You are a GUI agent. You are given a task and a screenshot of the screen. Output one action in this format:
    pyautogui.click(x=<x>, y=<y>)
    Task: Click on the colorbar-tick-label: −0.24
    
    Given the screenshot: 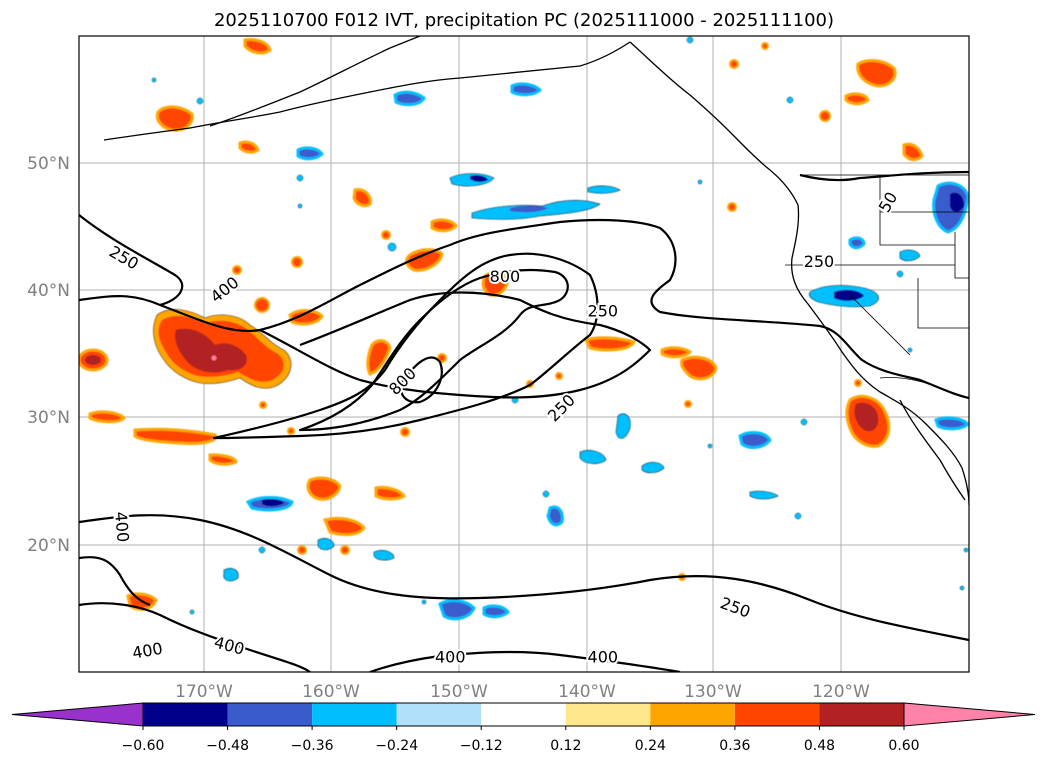 What is the action you would take?
    pyautogui.click(x=396, y=746)
    